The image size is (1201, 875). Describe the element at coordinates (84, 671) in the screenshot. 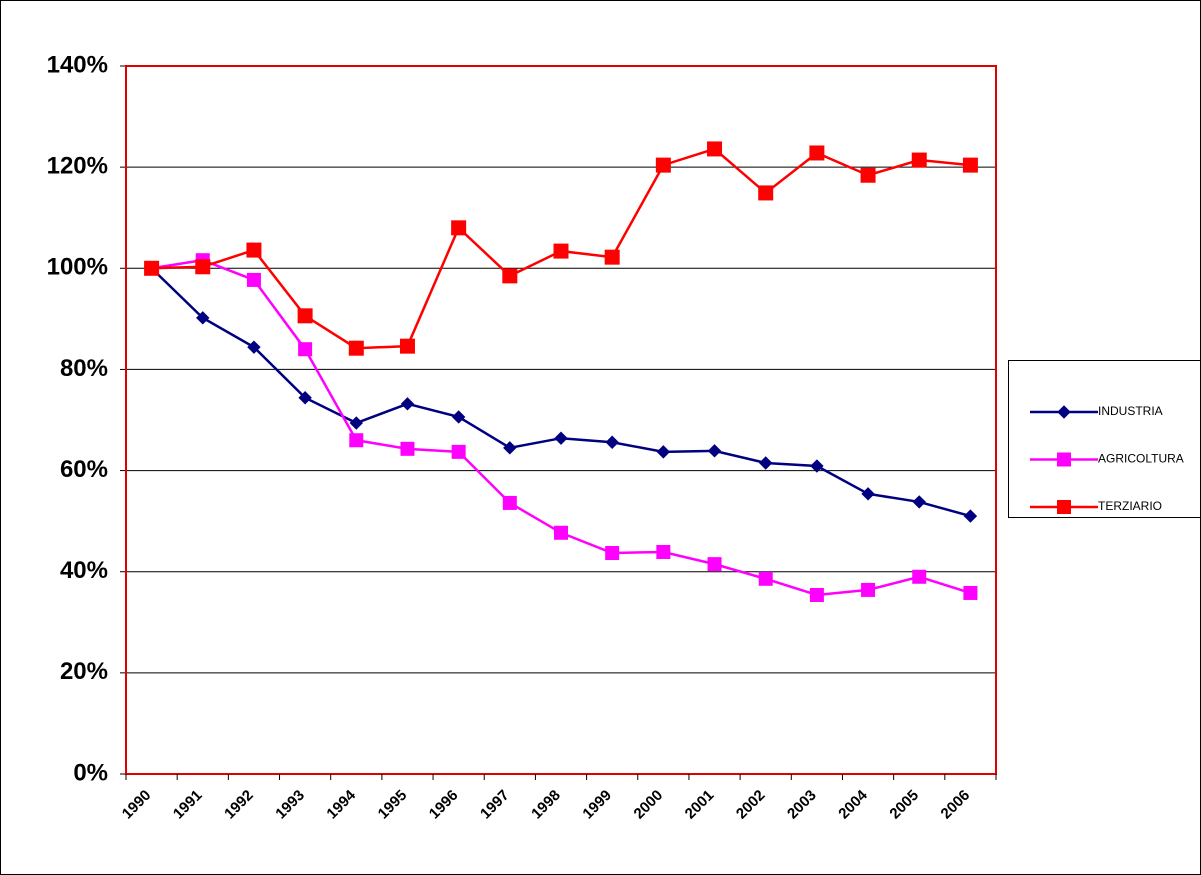

I see `y-tick-label: 20%` at that location.